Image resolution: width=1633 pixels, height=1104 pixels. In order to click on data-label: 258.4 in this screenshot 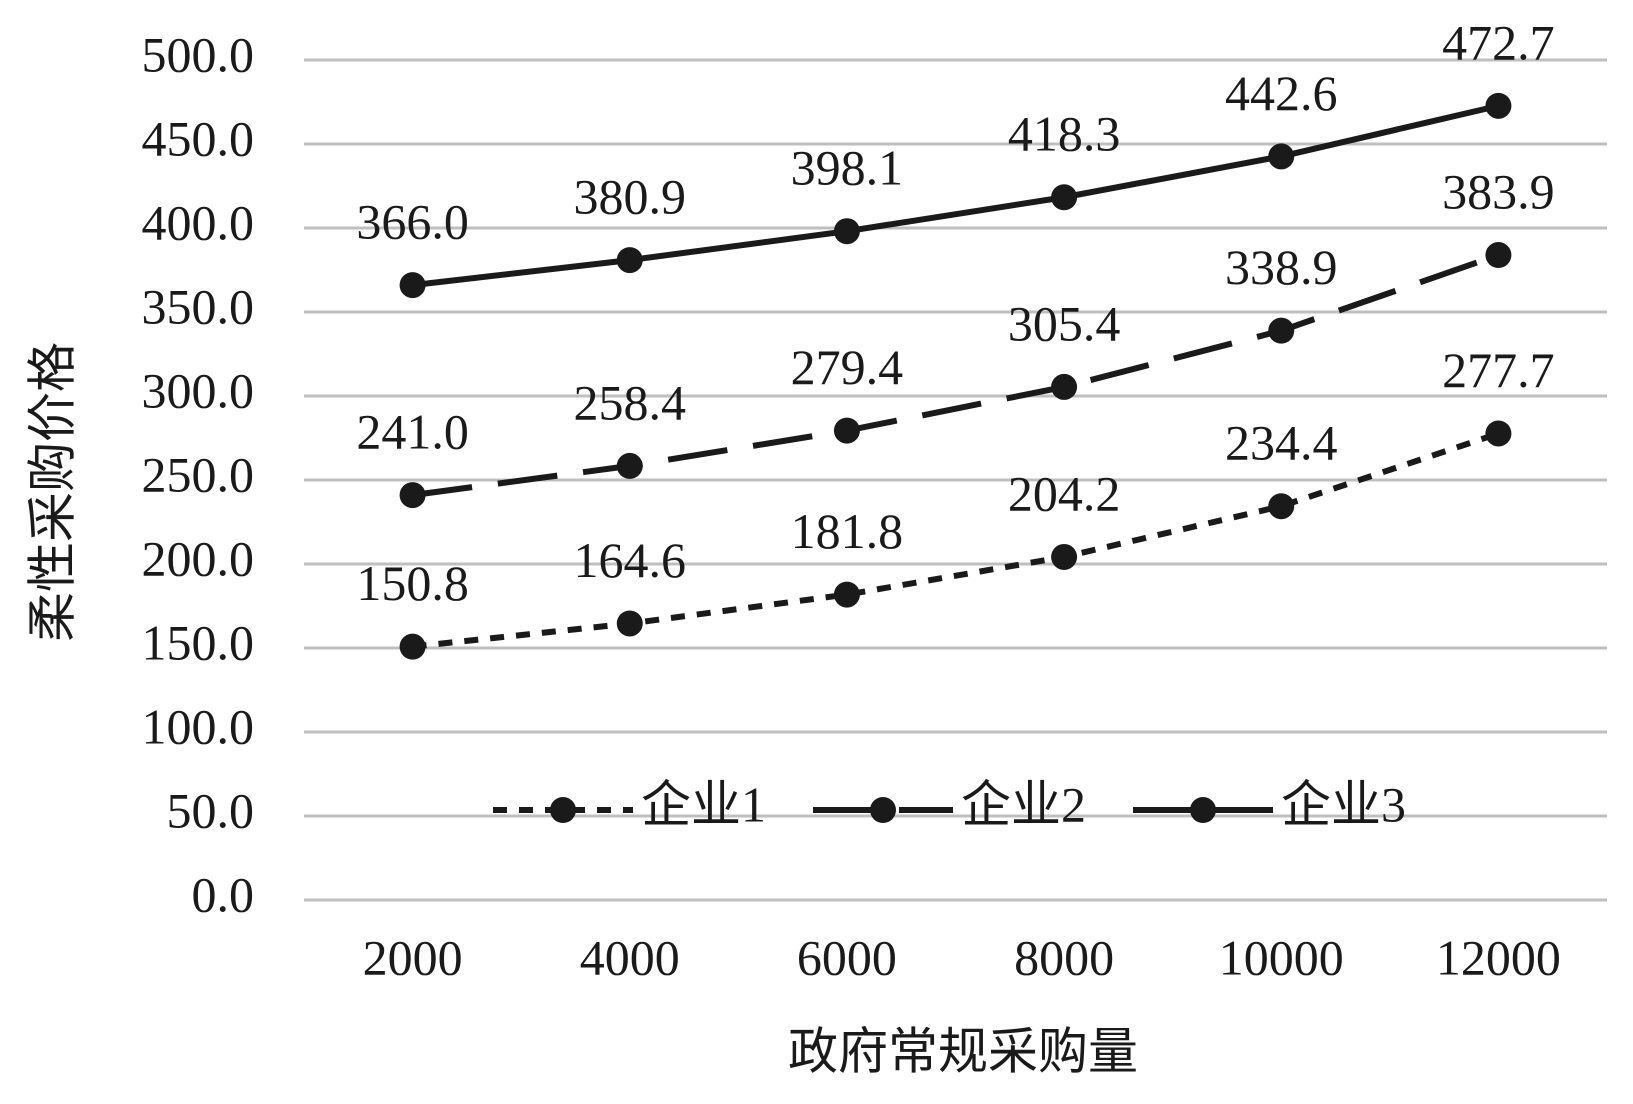, I will do `click(630, 402)`.